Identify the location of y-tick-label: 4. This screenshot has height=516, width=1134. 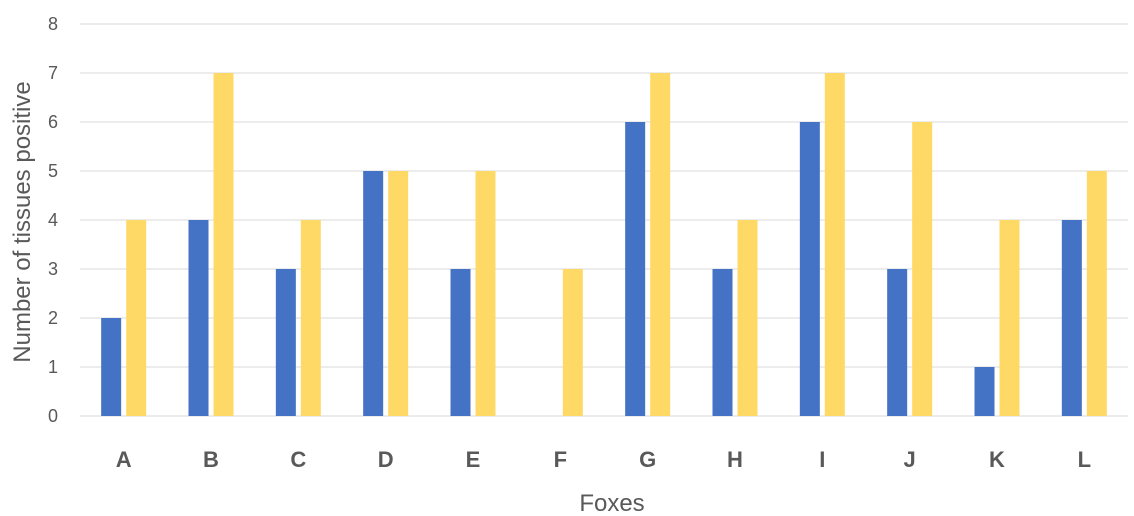
(53, 220).